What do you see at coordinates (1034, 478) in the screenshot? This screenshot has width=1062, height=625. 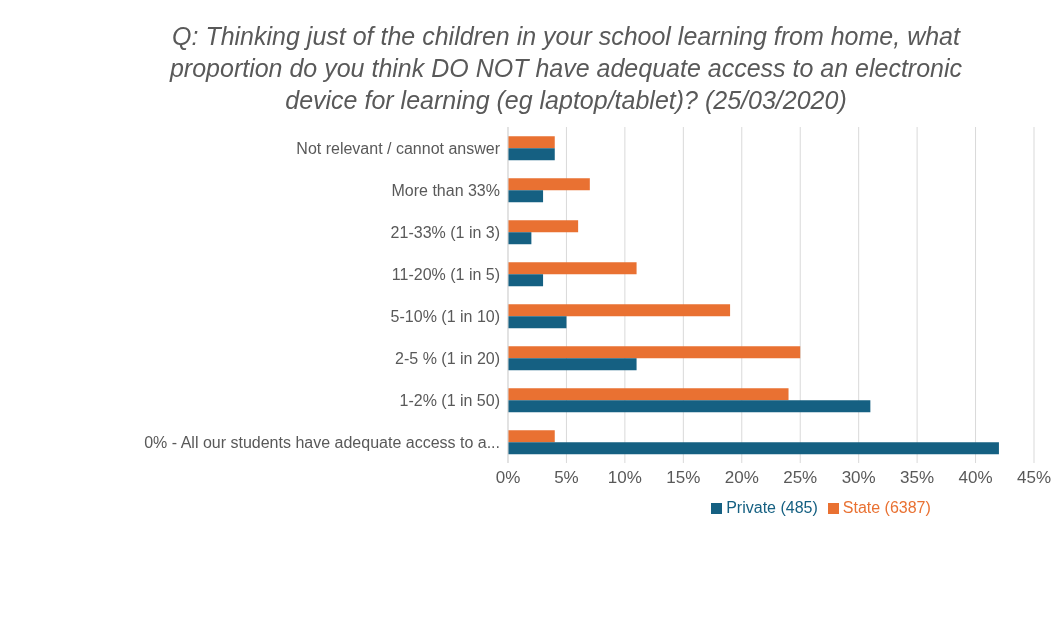 I see `x-tick-label: 45%` at bounding box center [1034, 478].